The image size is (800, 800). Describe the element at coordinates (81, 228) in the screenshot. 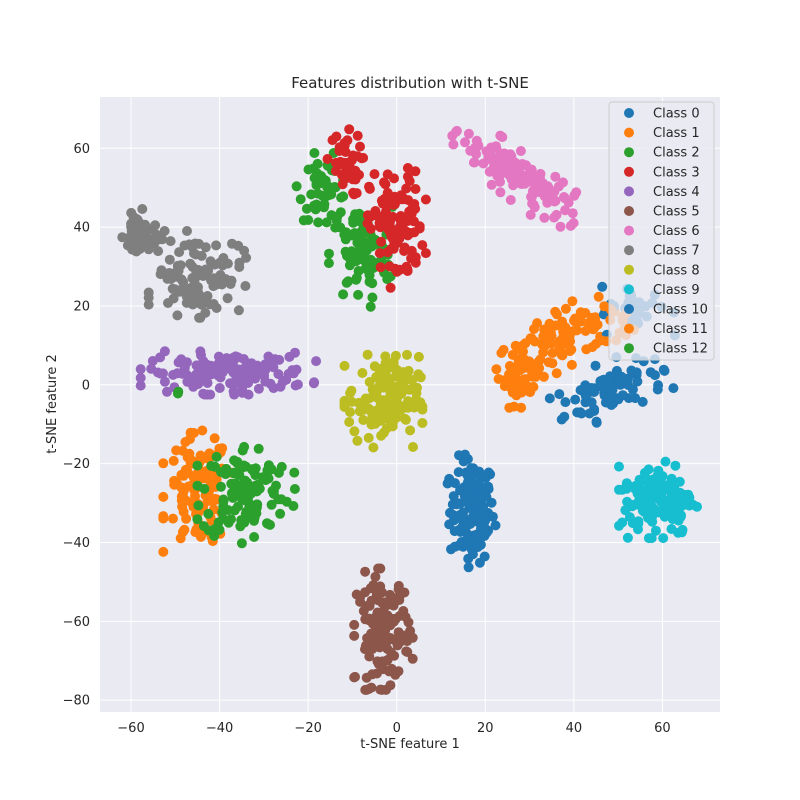

I see `y-tick-label: 40` at that location.